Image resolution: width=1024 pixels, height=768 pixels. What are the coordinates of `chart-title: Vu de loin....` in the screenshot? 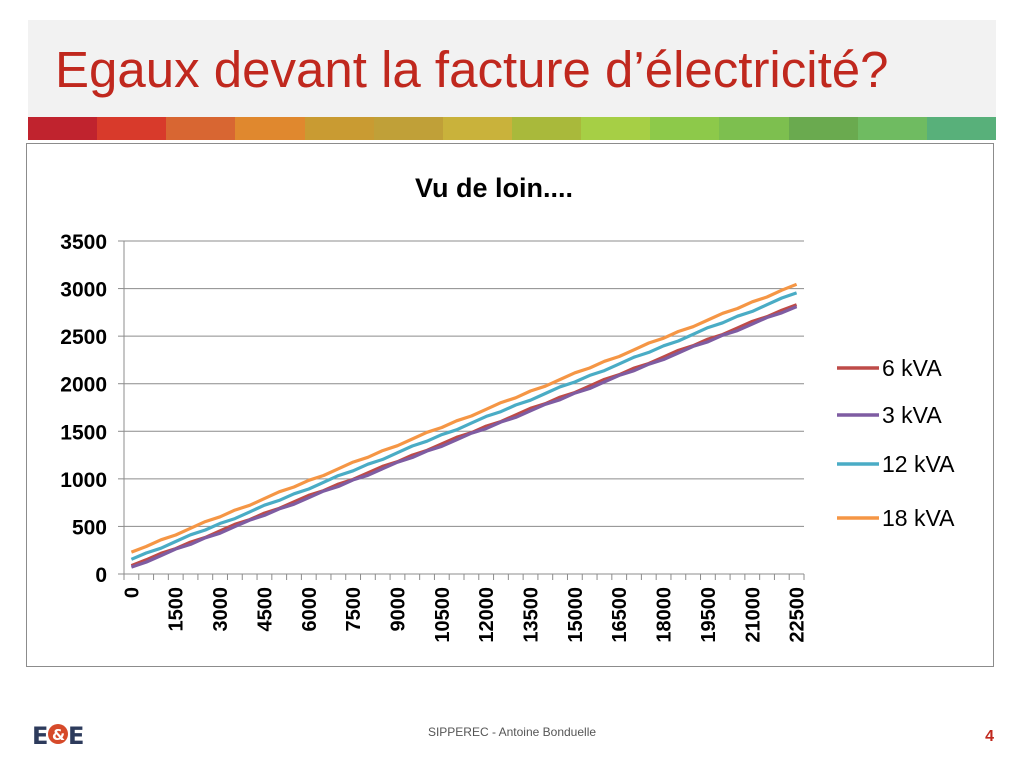 It's located at (494, 188).